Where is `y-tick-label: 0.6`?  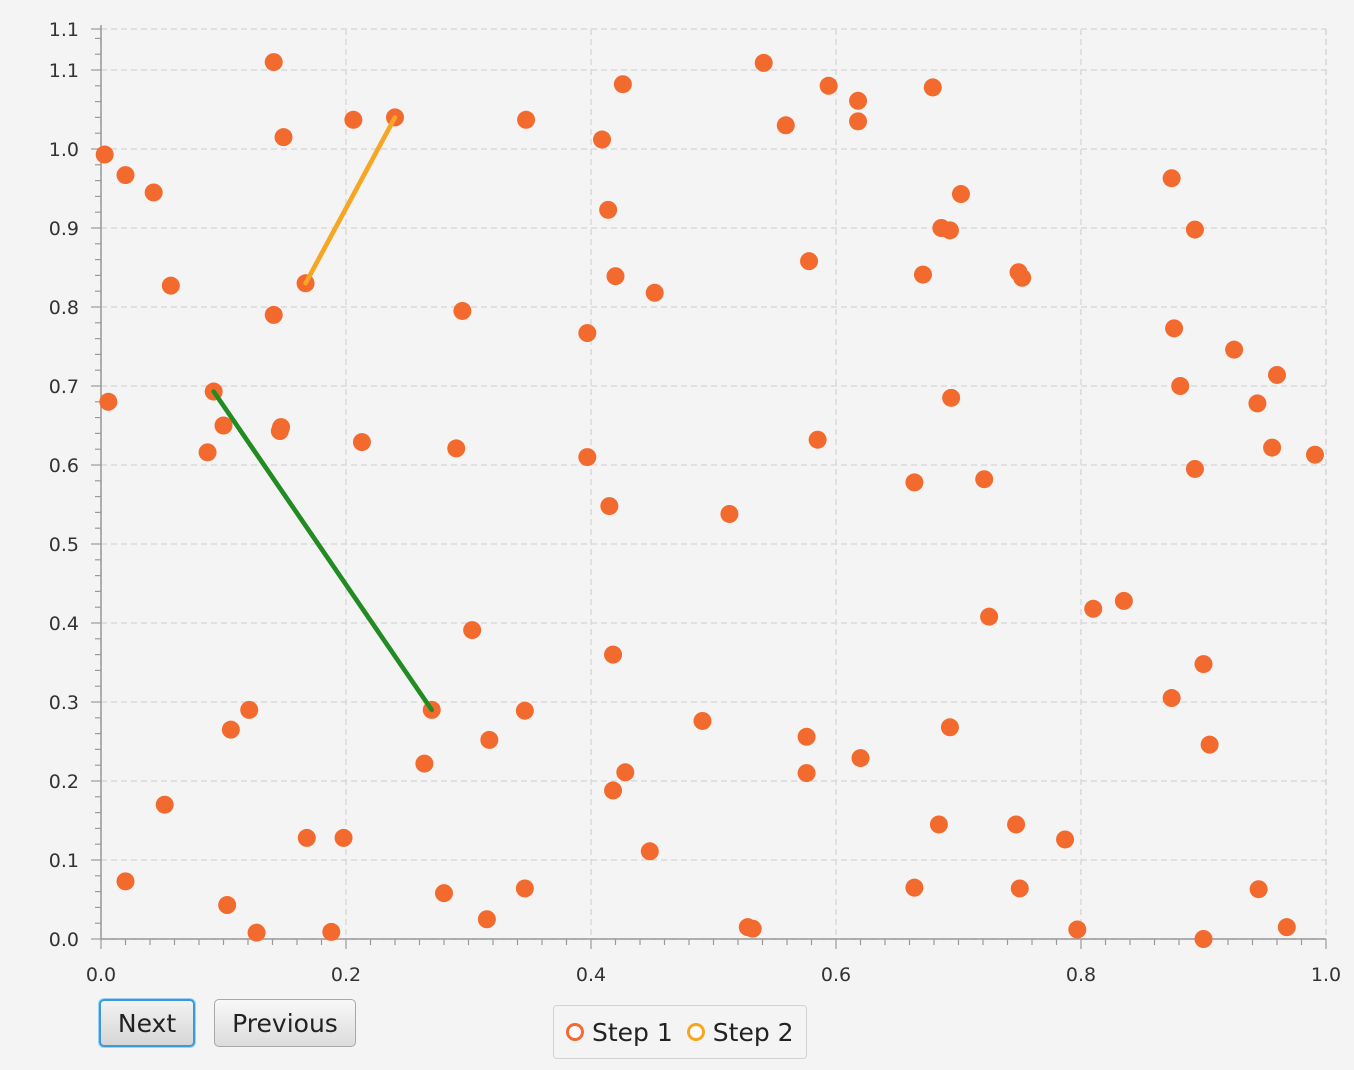
y-tick-label: 0.6 is located at coordinates (64, 466).